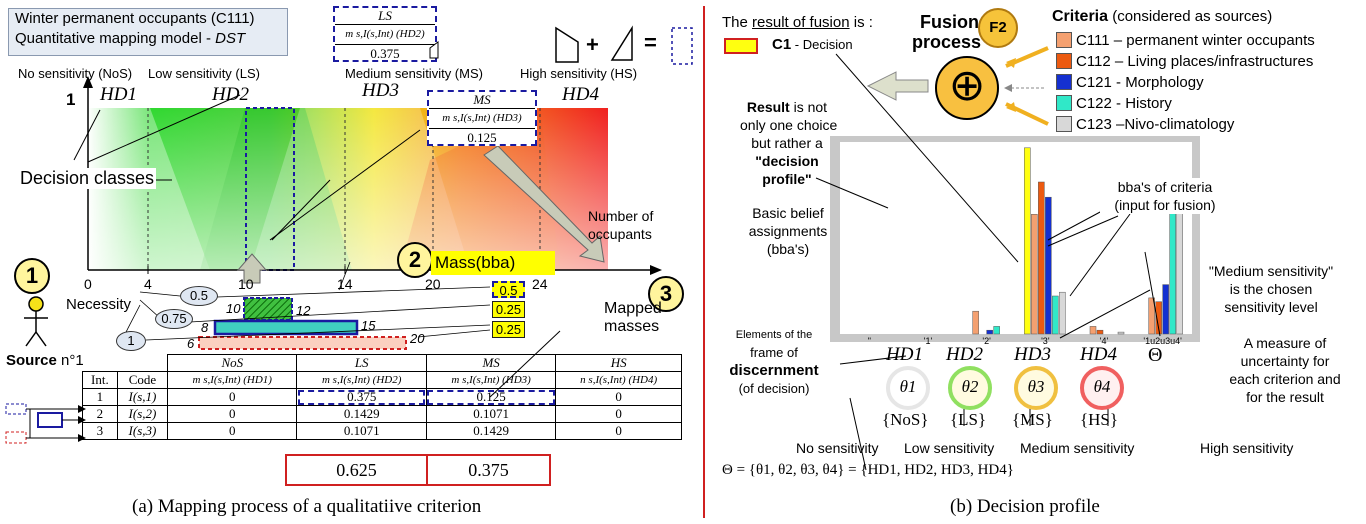  Describe the element at coordinates (88, 284) in the screenshot. I see `x-tick-0: 0` at that location.